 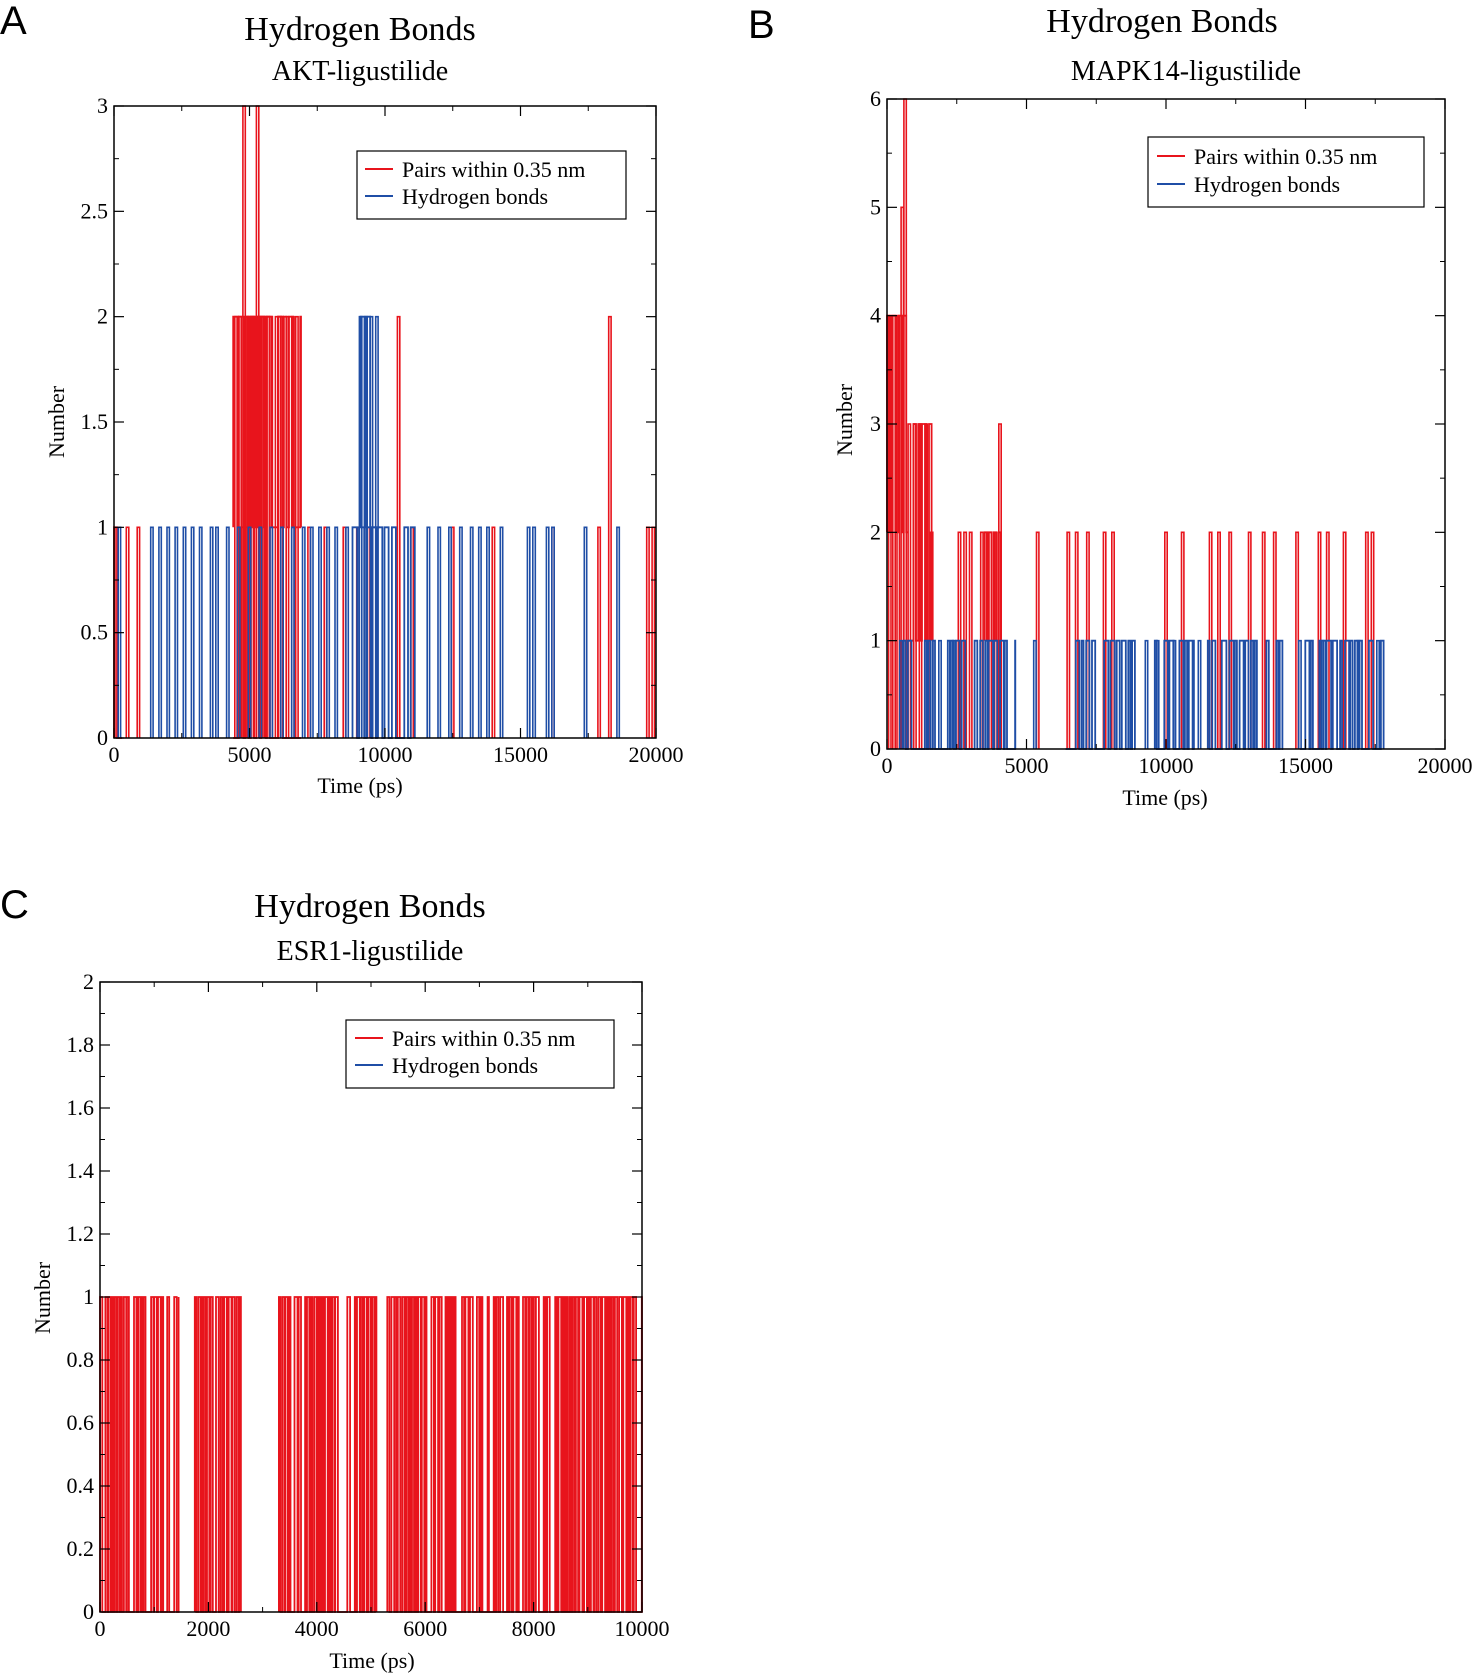 What do you see at coordinates (81, 1359) in the screenshot?
I see `panel-c-ytick-label-4: 0.8` at bounding box center [81, 1359].